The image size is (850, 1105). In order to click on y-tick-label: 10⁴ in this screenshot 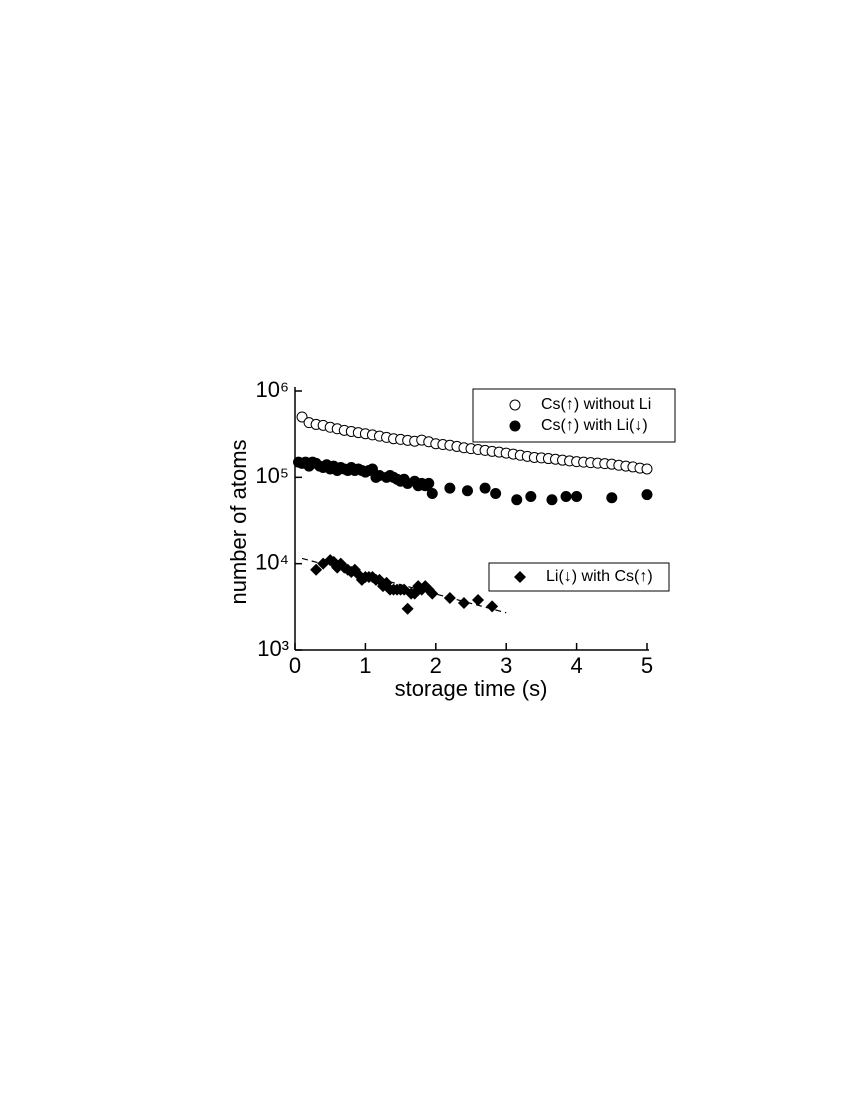, I will do `click(272, 561)`.